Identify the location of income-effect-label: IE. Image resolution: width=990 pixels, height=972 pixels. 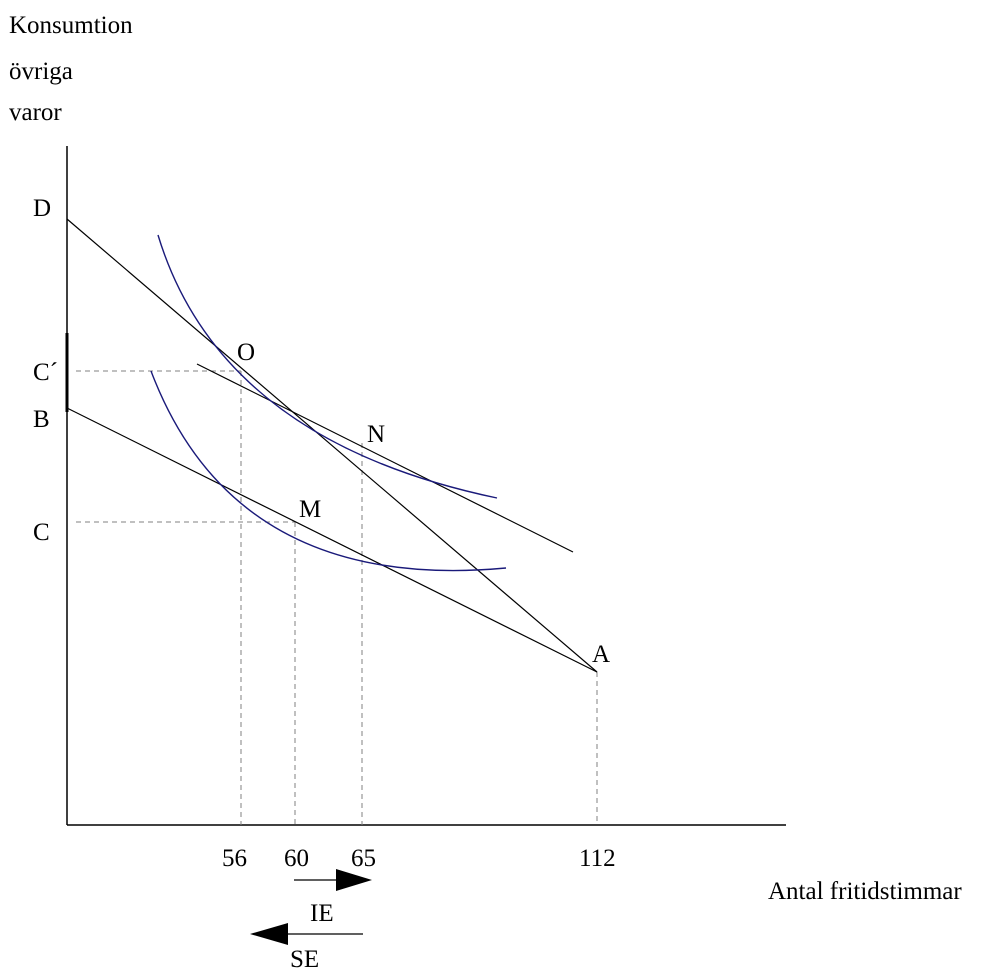
(322, 913).